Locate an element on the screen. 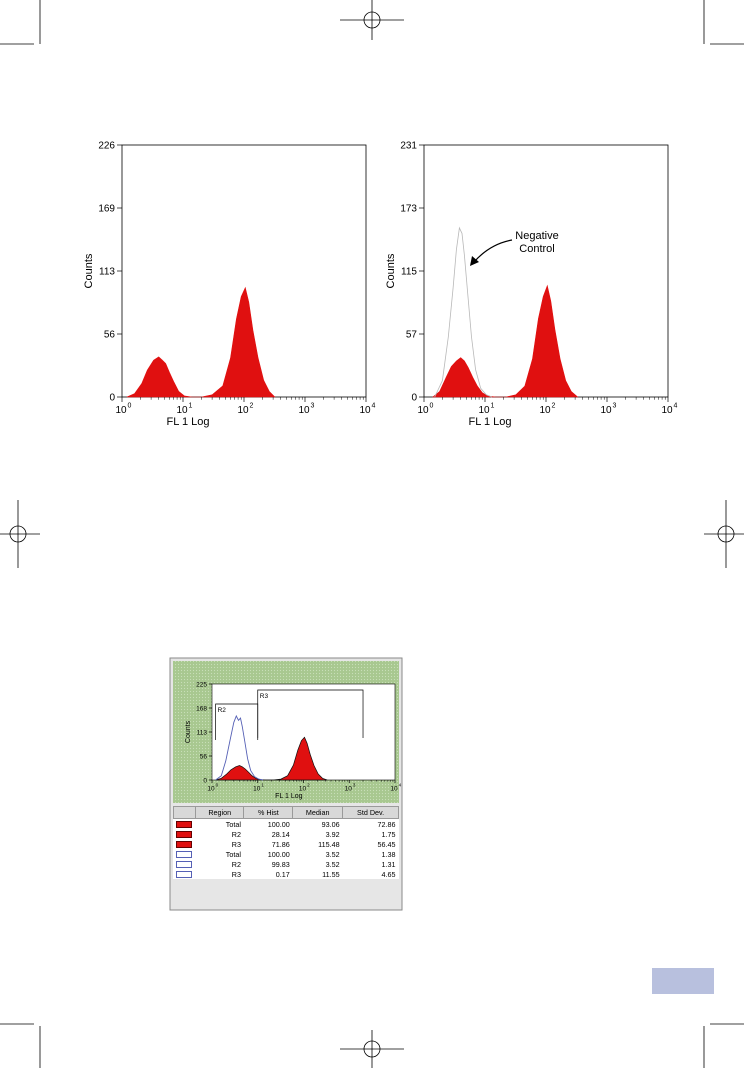 This screenshot has width=744, height=1068. table-row: Total 100.00 3.52 1.38 is located at coordinates (286, 854).